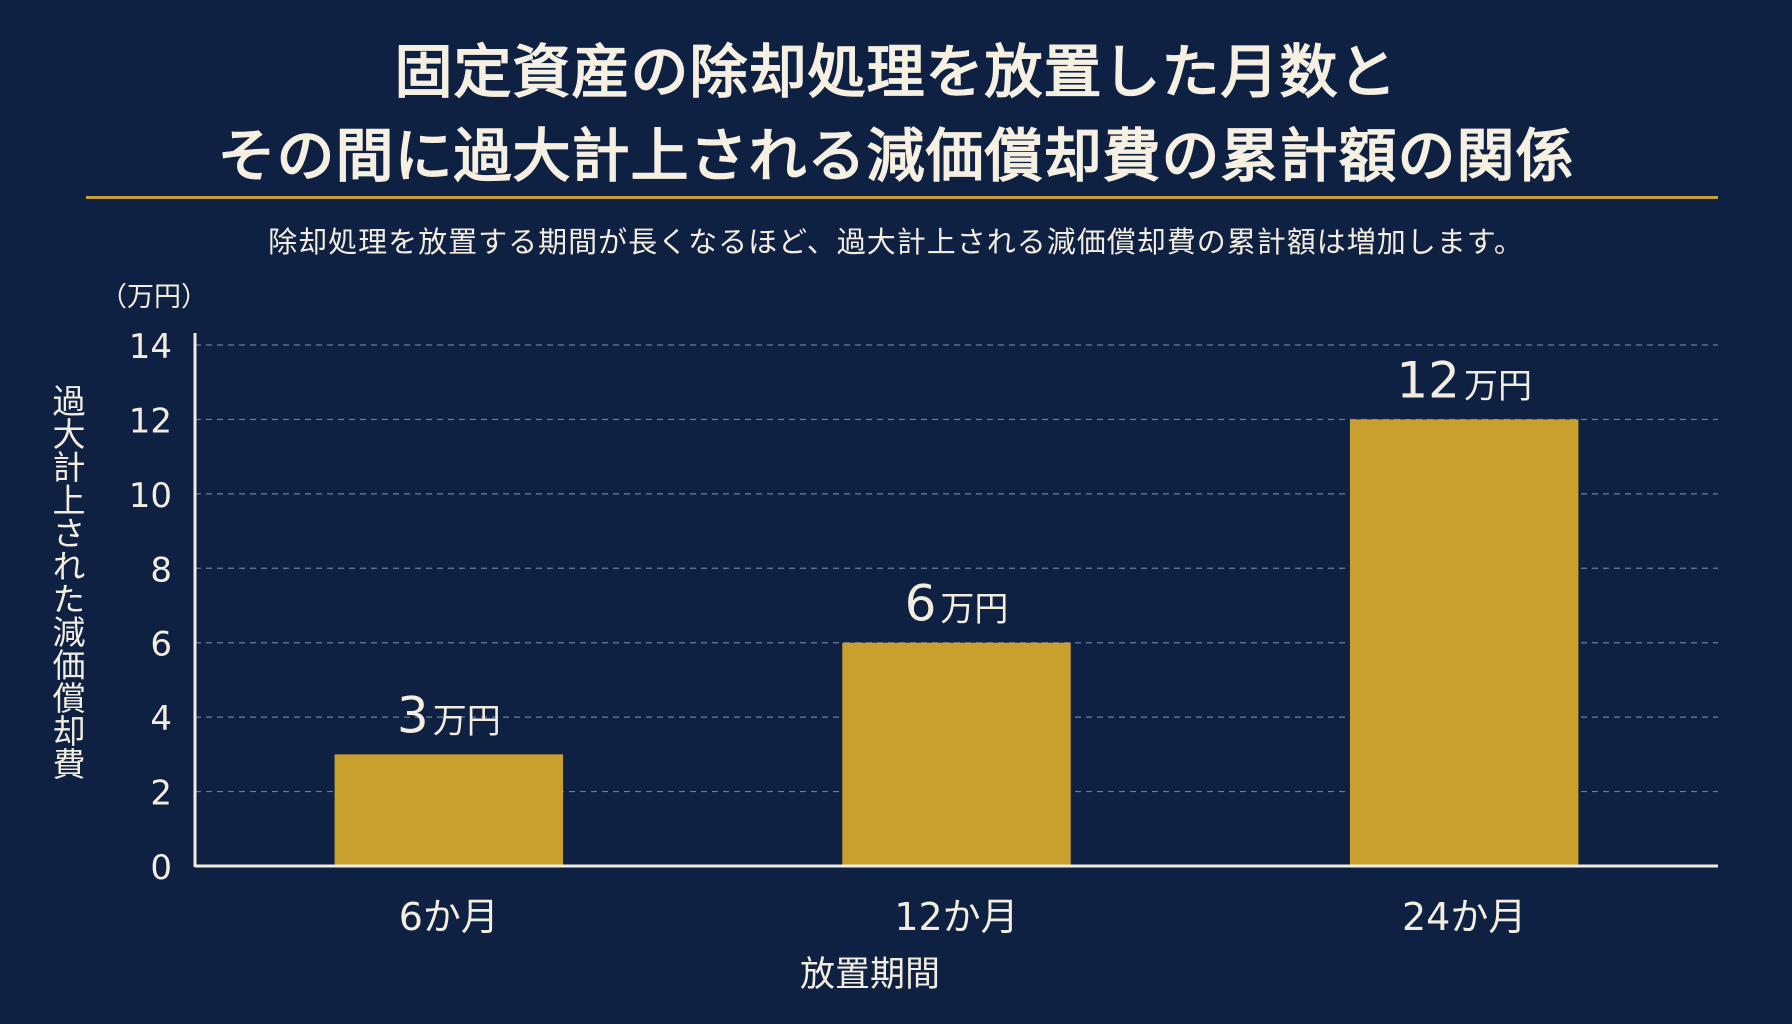 Image resolution: width=1792 pixels, height=1024 pixels. I want to click on chart-title-line-2: その間に過大計上される減価償却費の累計額の関係, so click(896, 156).